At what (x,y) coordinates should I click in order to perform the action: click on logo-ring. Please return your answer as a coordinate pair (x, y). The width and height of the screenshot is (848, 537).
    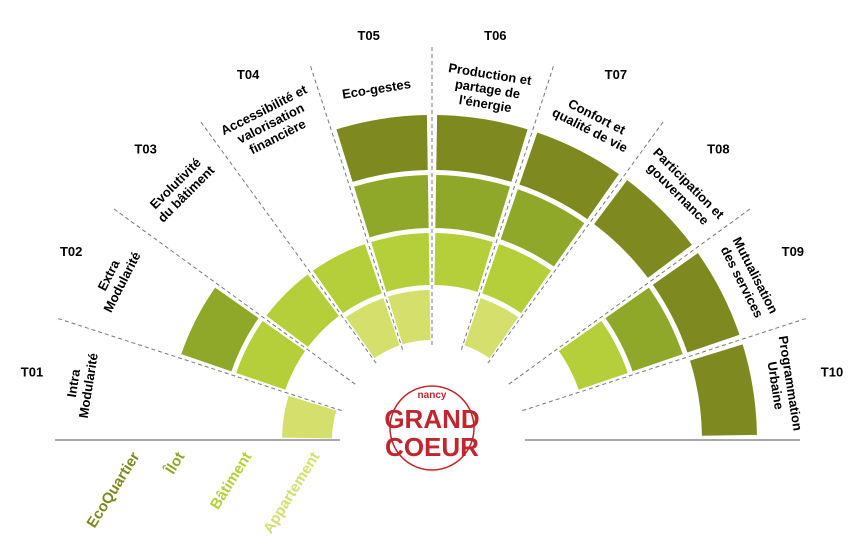
    Looking at the image, I should click on (432, 428).